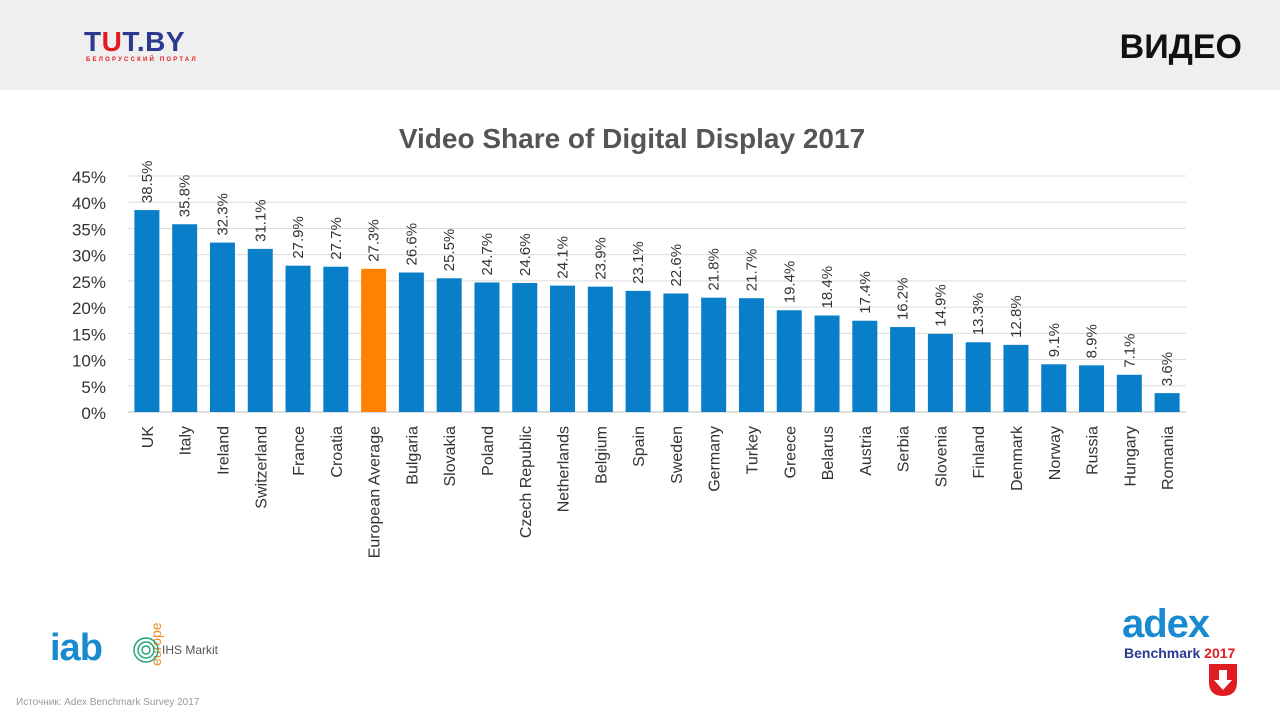 Image resolution: width=1280 pixels, height=720 pixels. I want to click on category-label: France, so click(299, 451).